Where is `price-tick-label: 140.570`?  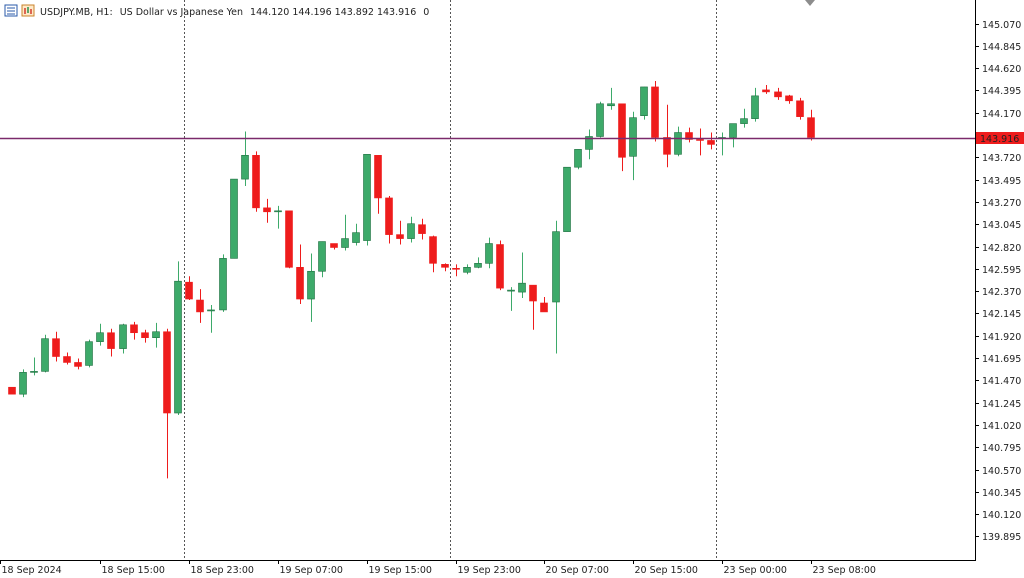 price-tick-label: 140.570 is located at coordinates (1001, 471).